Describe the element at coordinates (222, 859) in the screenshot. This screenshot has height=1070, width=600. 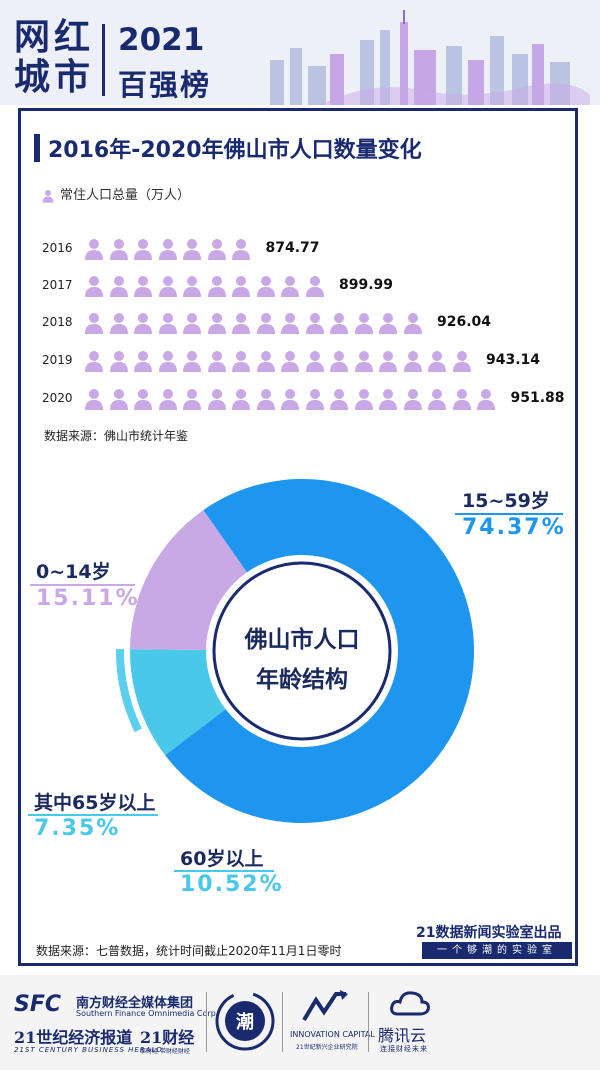
I see `label-60-plus: 60岁以上` at that location.